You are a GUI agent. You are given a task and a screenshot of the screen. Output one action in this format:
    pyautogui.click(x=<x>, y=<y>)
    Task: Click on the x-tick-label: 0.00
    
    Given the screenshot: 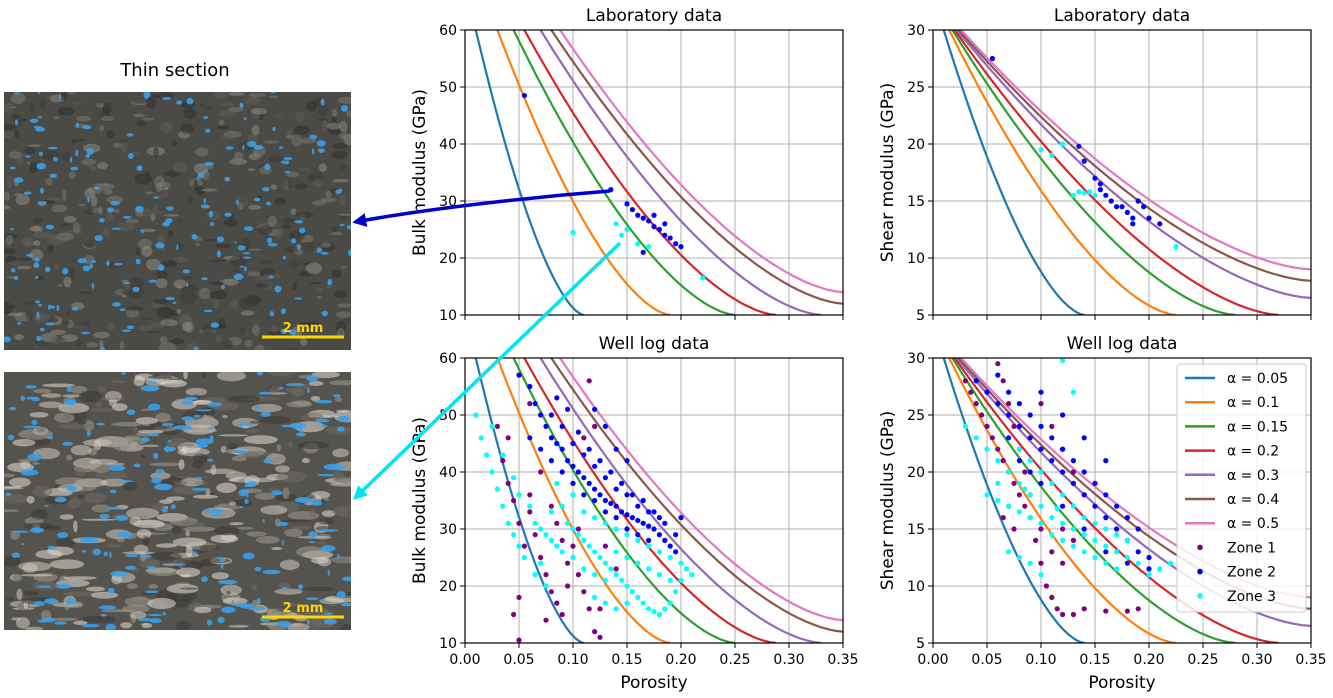 What is the action you would take?
    pyautogui.click(x=932, y=660)
    